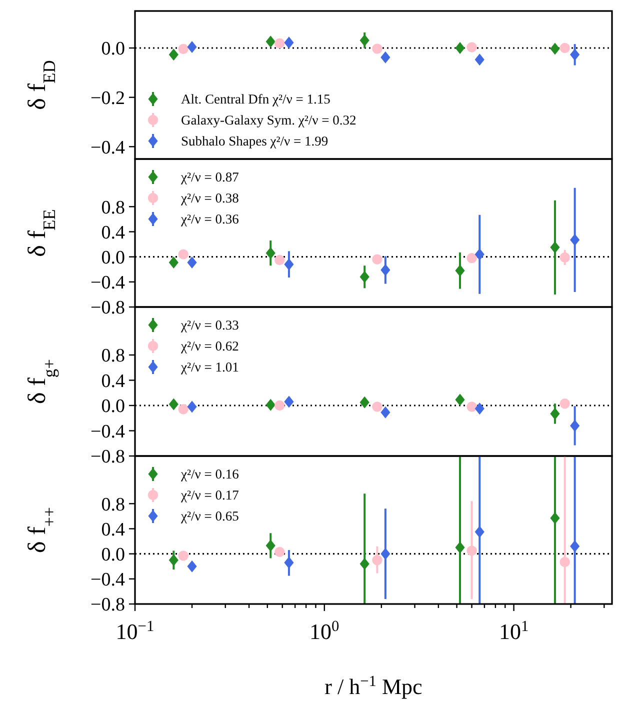 The width and height of the screenshot is (631, 710). What do you see at coordinates (135, 631) in the screenshot?
I see `x-tick-label: 10$^{−1}$` at bounding box center [135, 631].